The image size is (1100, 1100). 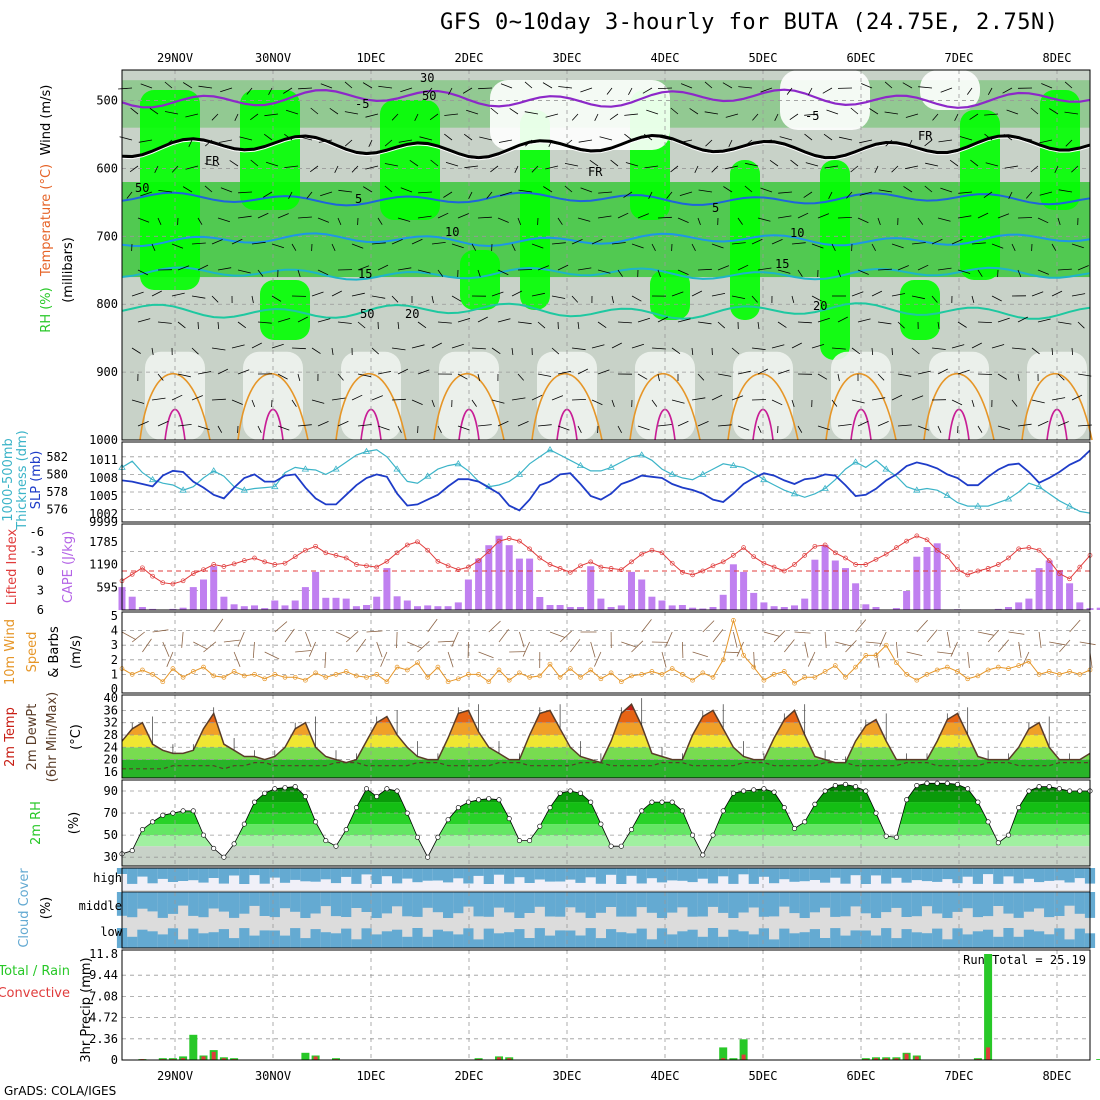 What do you see at coordinates (665, 58) in the screenshot?
I see `date-label-top: 4DEC` at bounding box center [665, 58].